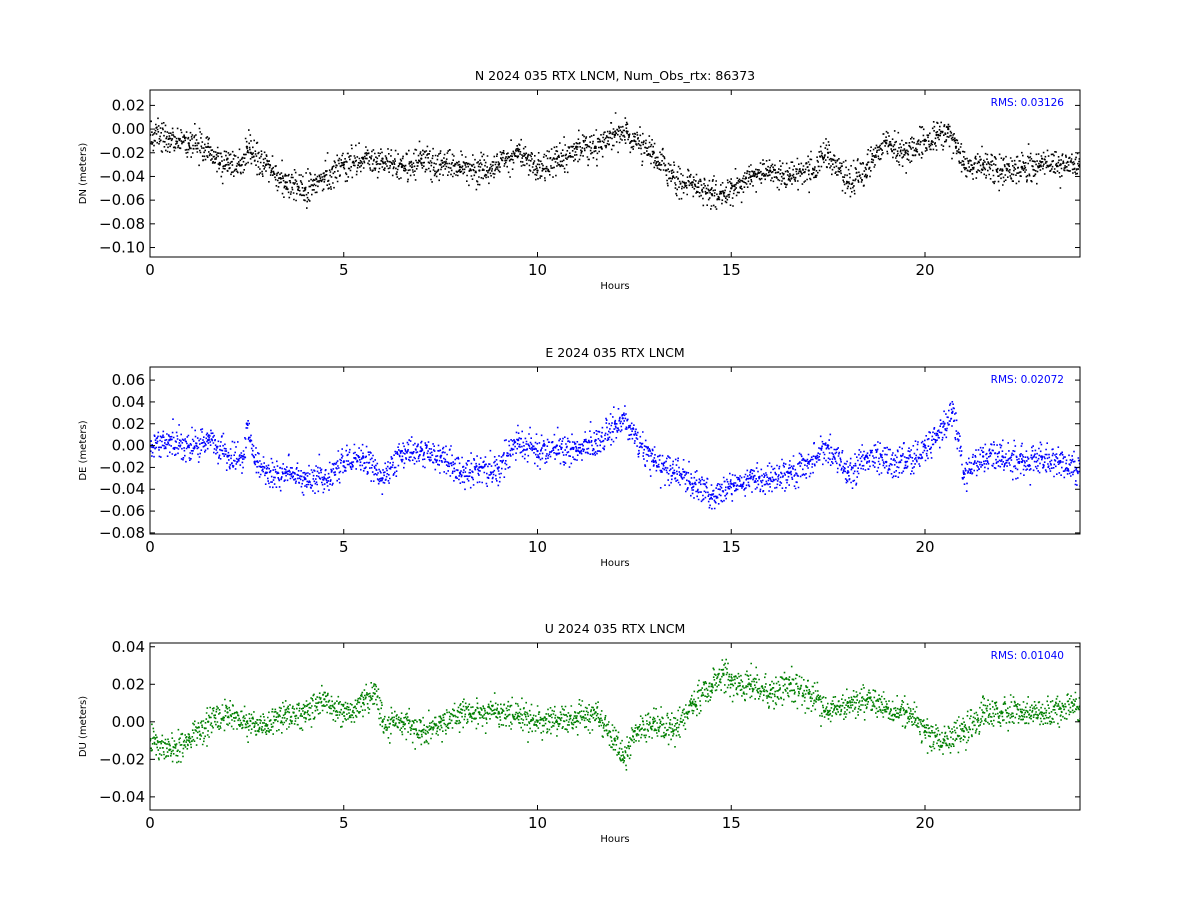 The height and width of the screenshot is (900, 1200). What do you see at coordinates (615, 455) in the screenshot?
I see `data-trace` at bounding box center [615, 455].